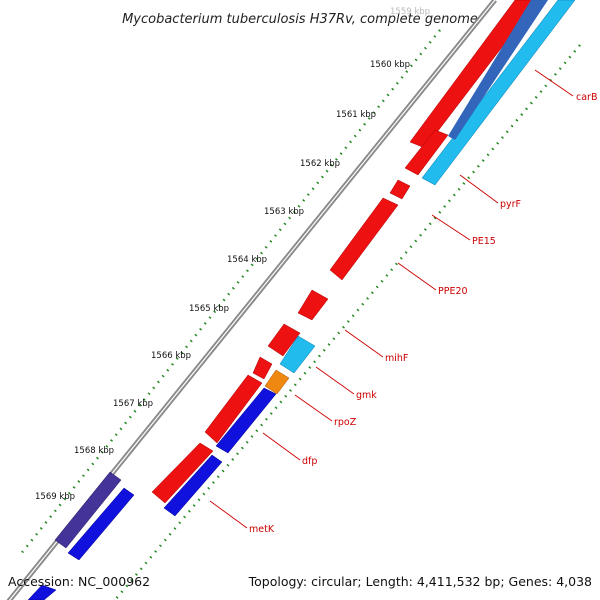  Describe the element at coordinates (284, 212) in the screenshot. I see `tick-label: 1563 kbp` at that location.